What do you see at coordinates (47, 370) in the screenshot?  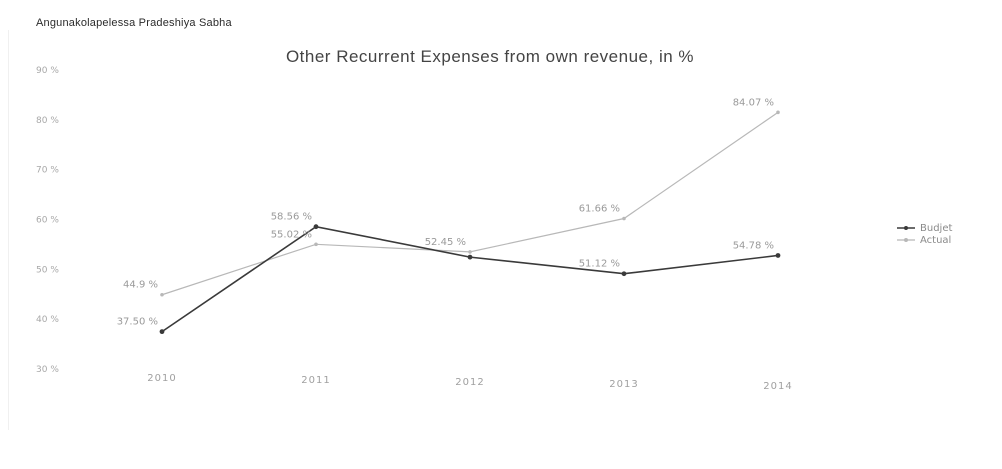 I see `y-tick-label: 30 %` at bounding box center [47, 370].